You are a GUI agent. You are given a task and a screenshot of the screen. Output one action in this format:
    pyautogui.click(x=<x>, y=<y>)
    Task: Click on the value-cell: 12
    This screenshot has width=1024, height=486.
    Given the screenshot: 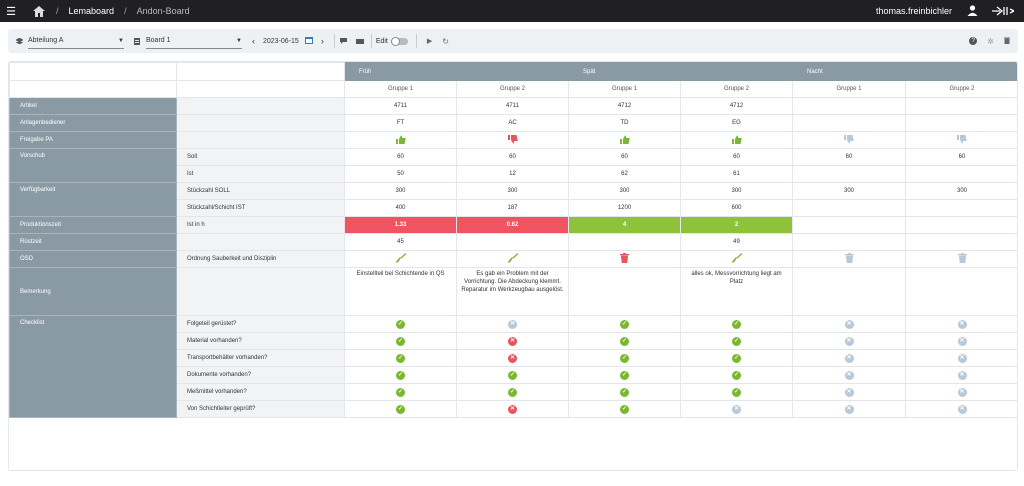 What is the action you would take?
    pyautogui.click(x=512, y=174)
    